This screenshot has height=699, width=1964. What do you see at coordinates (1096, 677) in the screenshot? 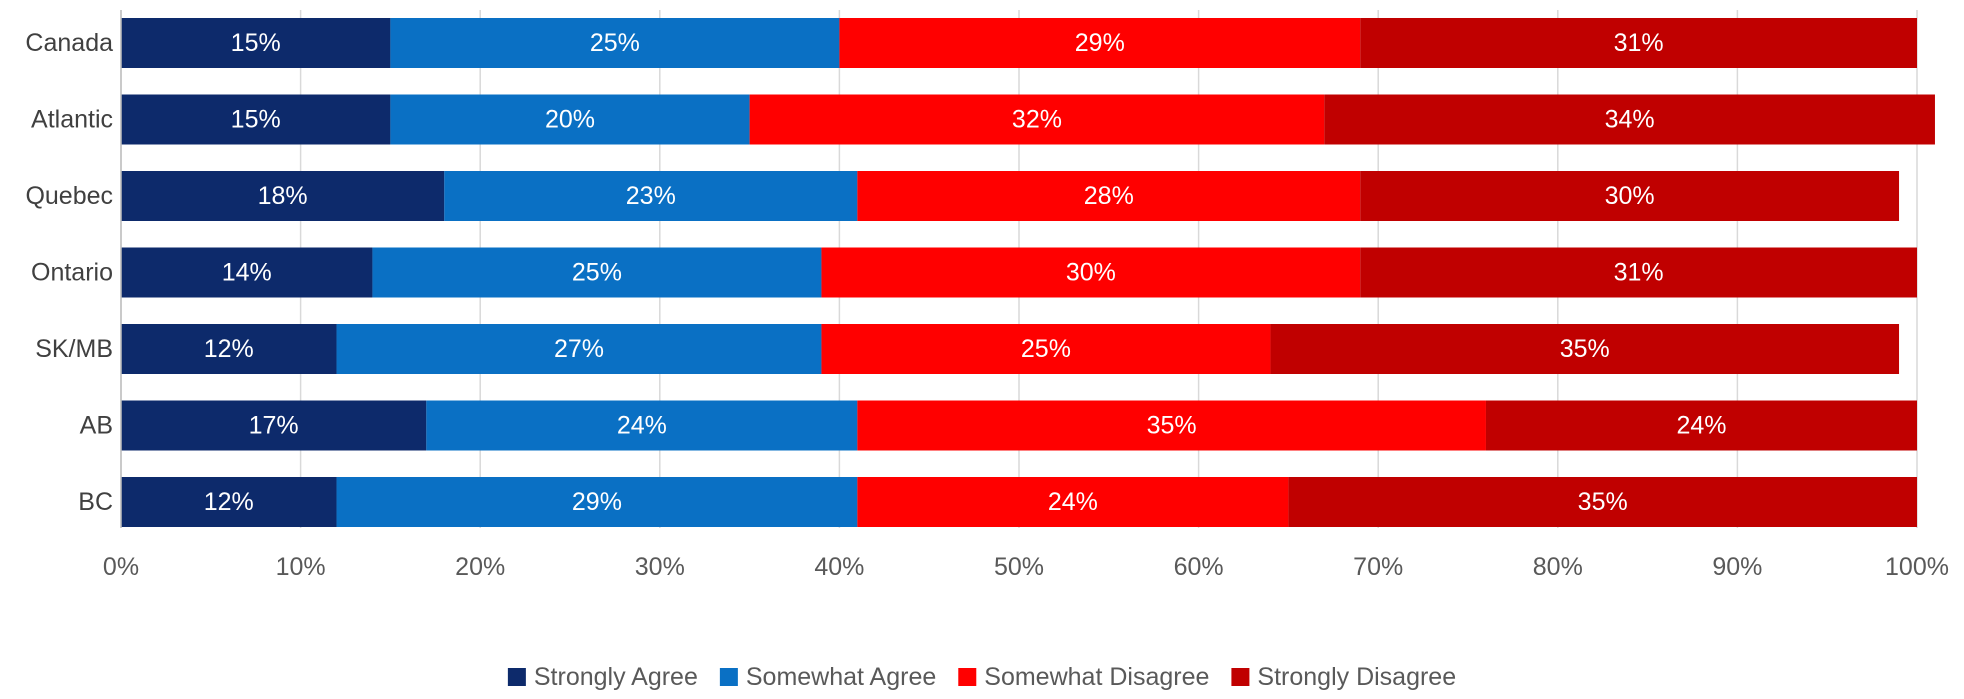
I see `legend-label: Somewhat Disagree` at bounding box center [1096, 677].